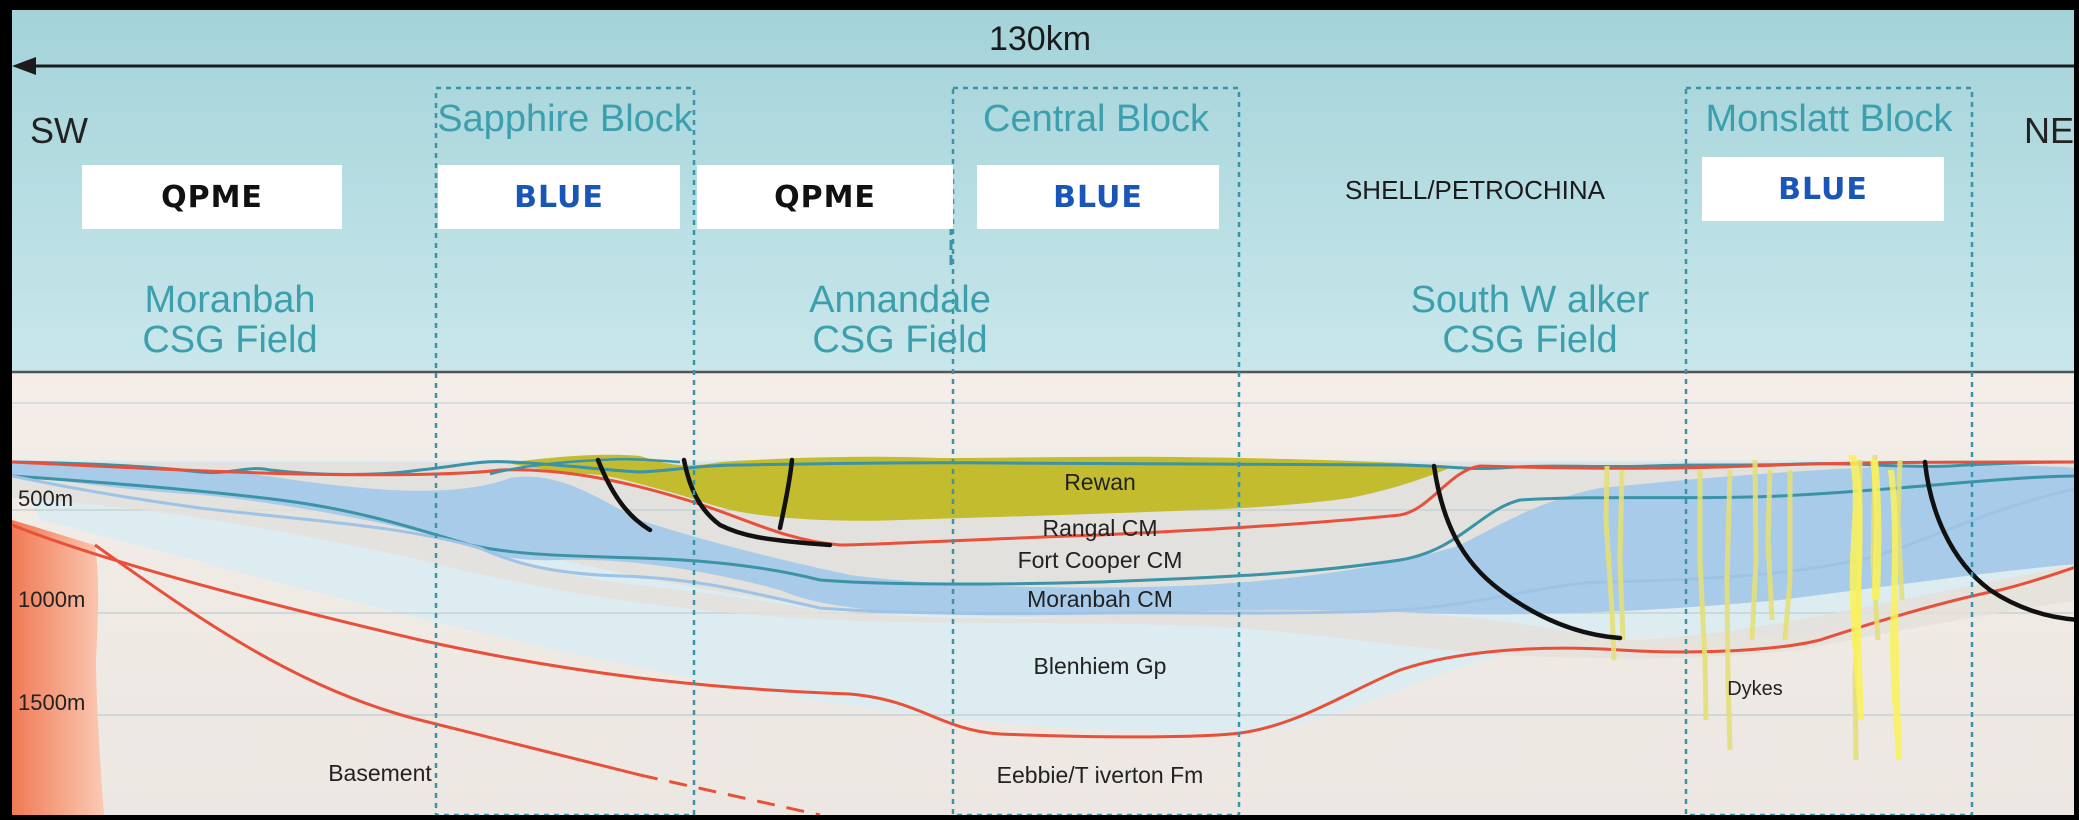  I want to click on unit-rangal: Rangal CM, so click(1100, 528).